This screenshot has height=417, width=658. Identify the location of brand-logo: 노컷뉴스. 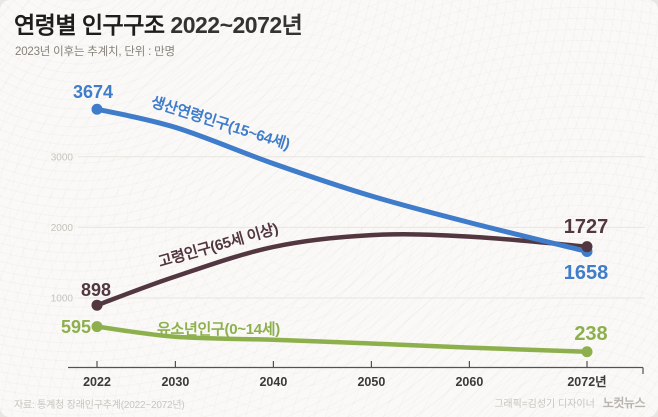
(624, 403).